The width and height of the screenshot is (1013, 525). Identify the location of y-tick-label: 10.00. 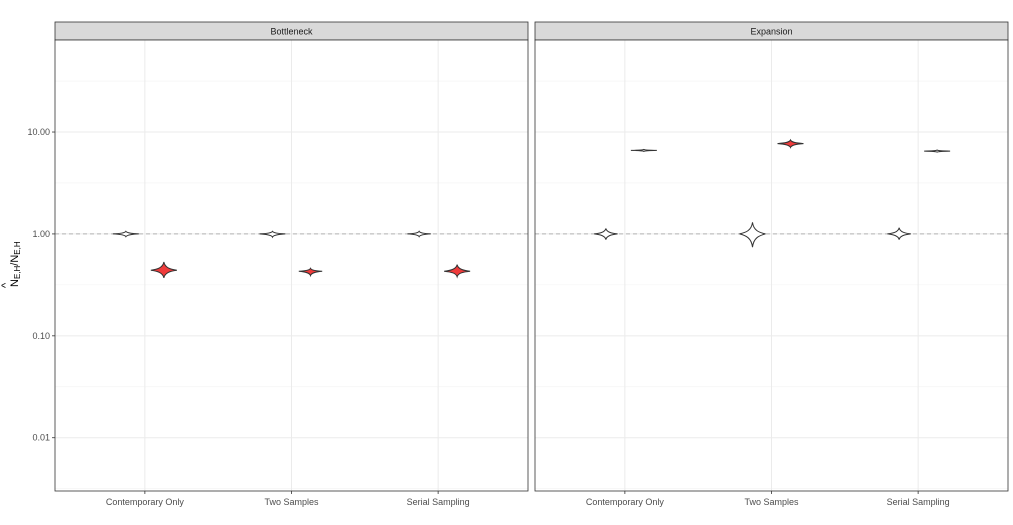
(38, 132).